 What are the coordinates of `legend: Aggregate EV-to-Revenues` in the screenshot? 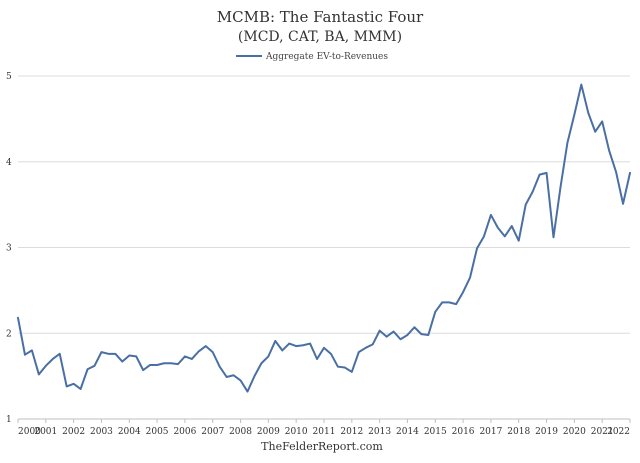 It's located at (312, 57).